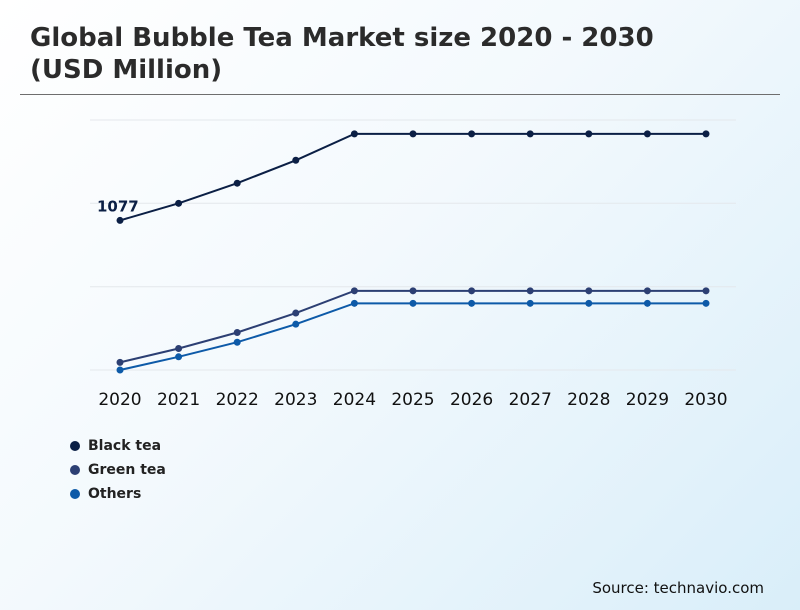 Image resolution: width=800 pixels, height=610 pixels. Describe the element at coordinates (118, 206) in the screenshot. I see `data-label-0: 1077` at that location.